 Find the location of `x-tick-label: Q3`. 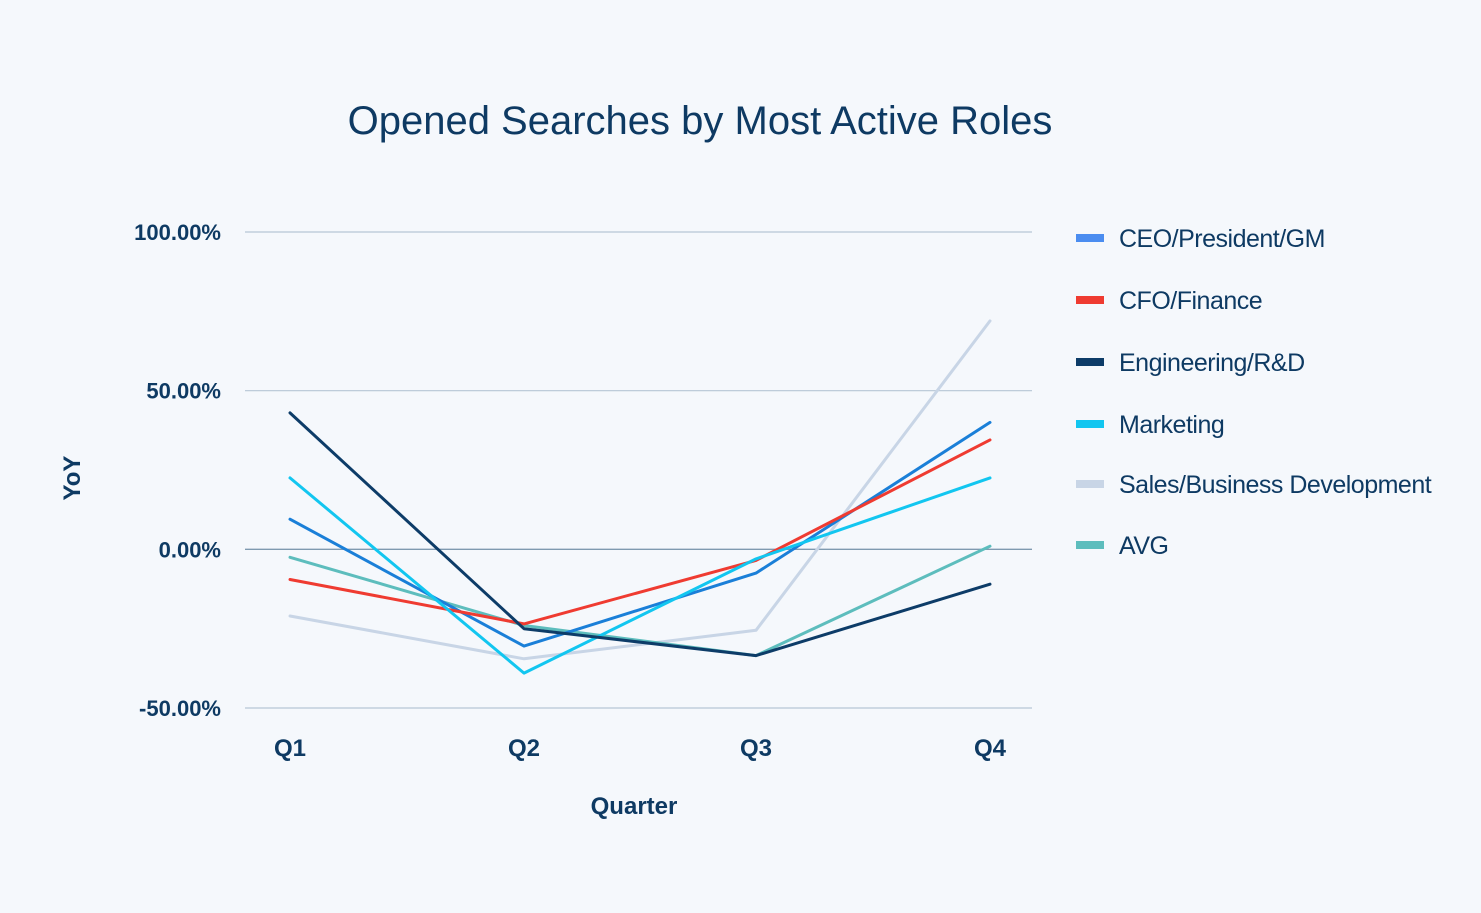

x-tick-label: Q3 is located at coordinates (756, 748).